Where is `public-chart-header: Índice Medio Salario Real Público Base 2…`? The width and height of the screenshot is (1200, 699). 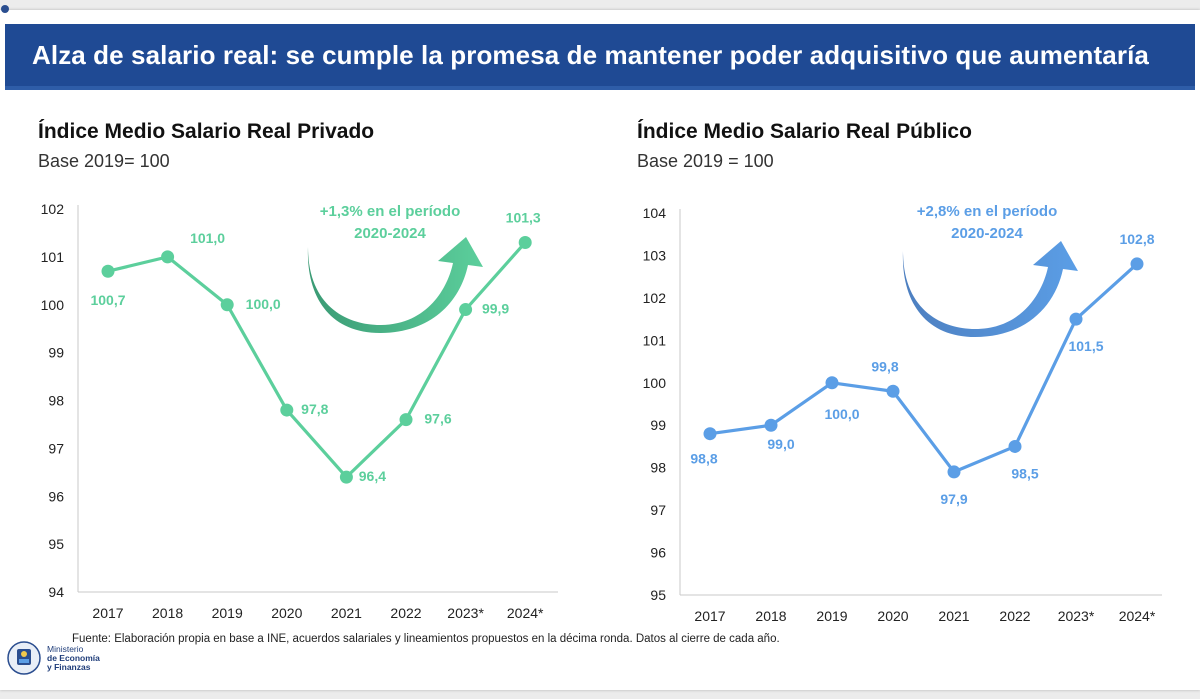
public-chart-header: Índice Medio Salario Real Público Base 2… is located at coordinates (804, 146).